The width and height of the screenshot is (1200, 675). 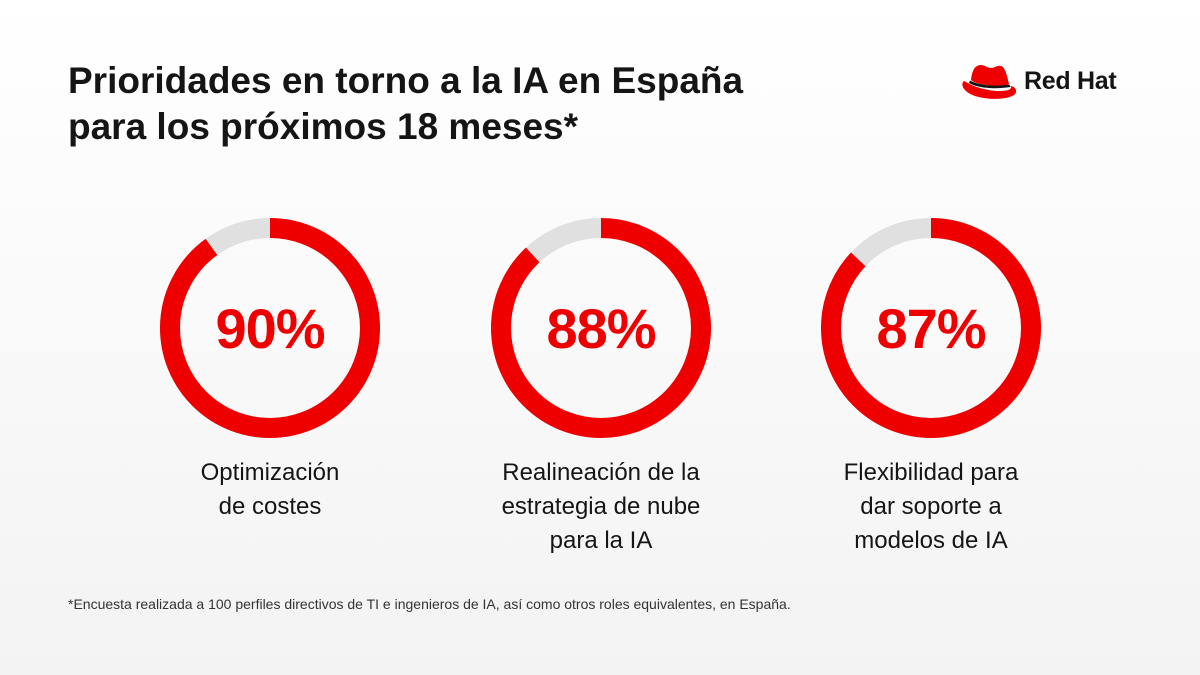 What do you see at coordinates (931, 472) in the screenshot?
I see `donut-label-3-line-1: Flexibilidad para` at bounding box center [931, 472].